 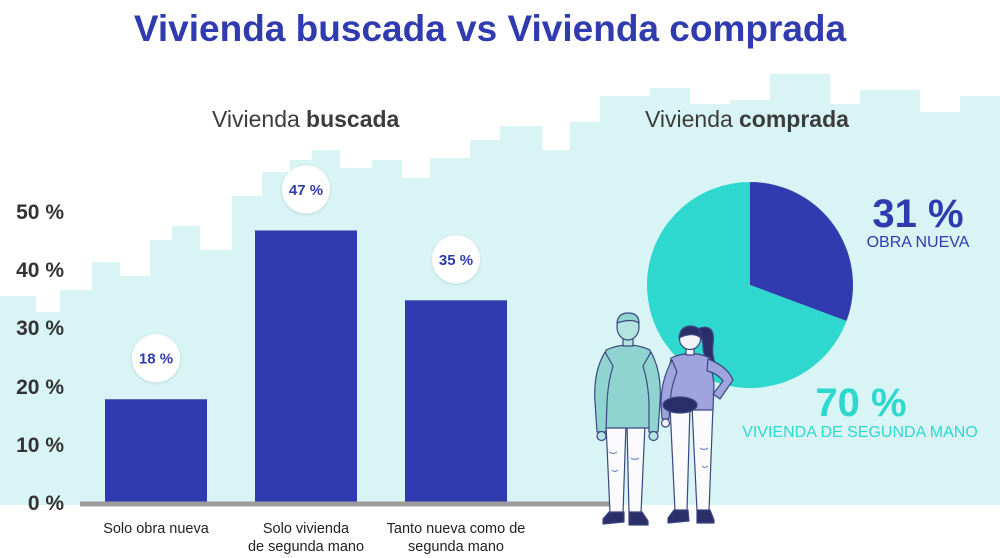 What do you see at coordinates (627, 386) in the screenshot?
I see `man-shirt` at bounding box center [627, 386].